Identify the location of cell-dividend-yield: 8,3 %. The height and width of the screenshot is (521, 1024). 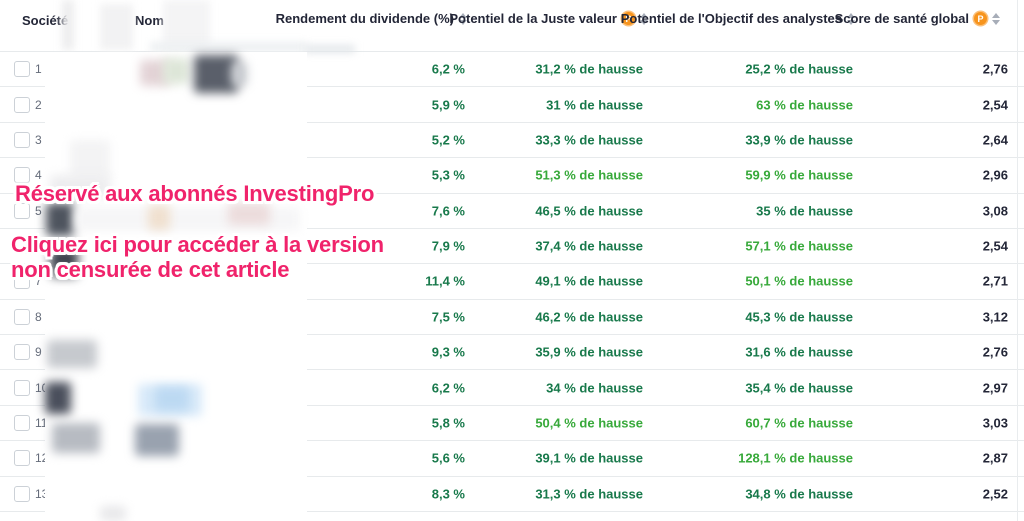
(448, 494).